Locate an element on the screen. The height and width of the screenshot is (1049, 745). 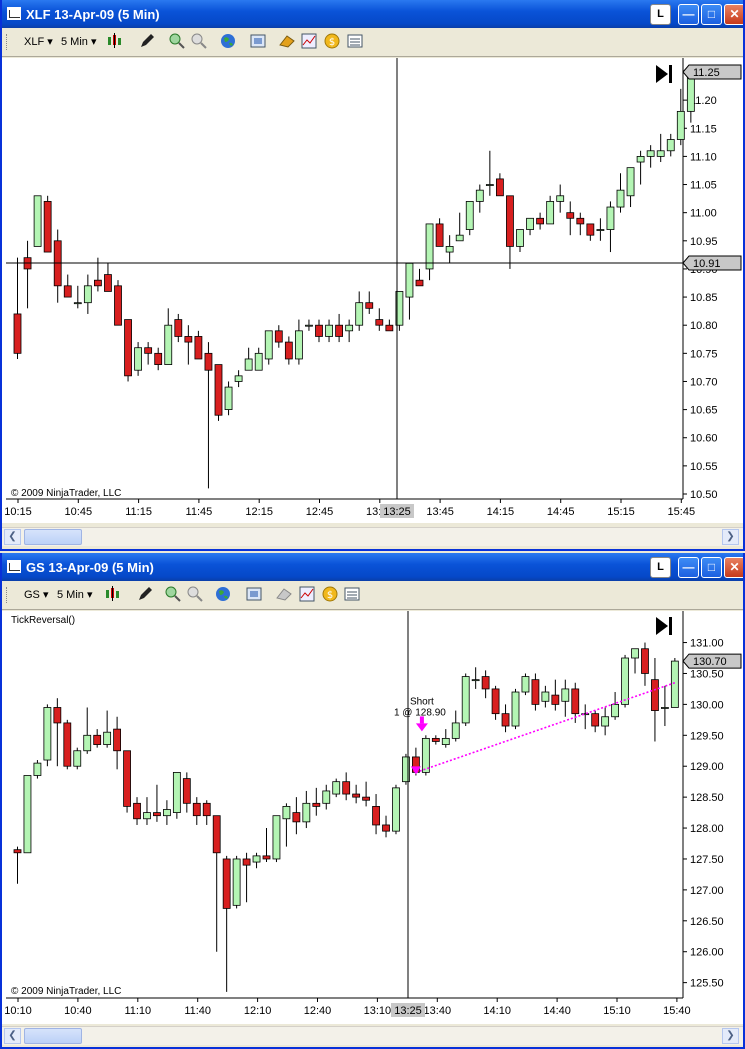
instrument-selector: XLF ▾ is located at coordinates (38, 42).